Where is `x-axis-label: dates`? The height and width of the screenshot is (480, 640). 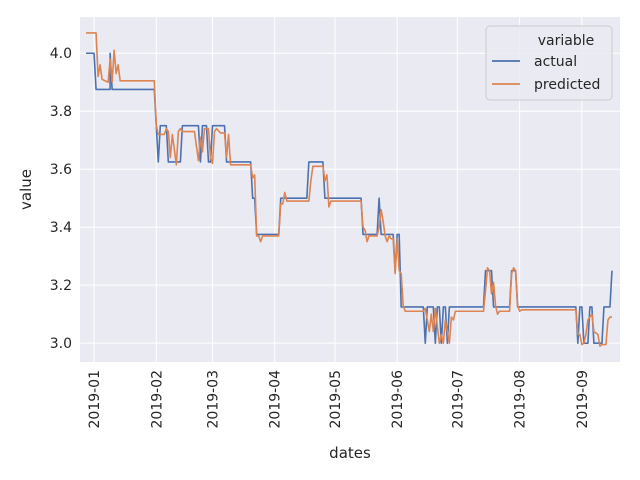 x-axis-label: dates is located at coordinates (350, 453).